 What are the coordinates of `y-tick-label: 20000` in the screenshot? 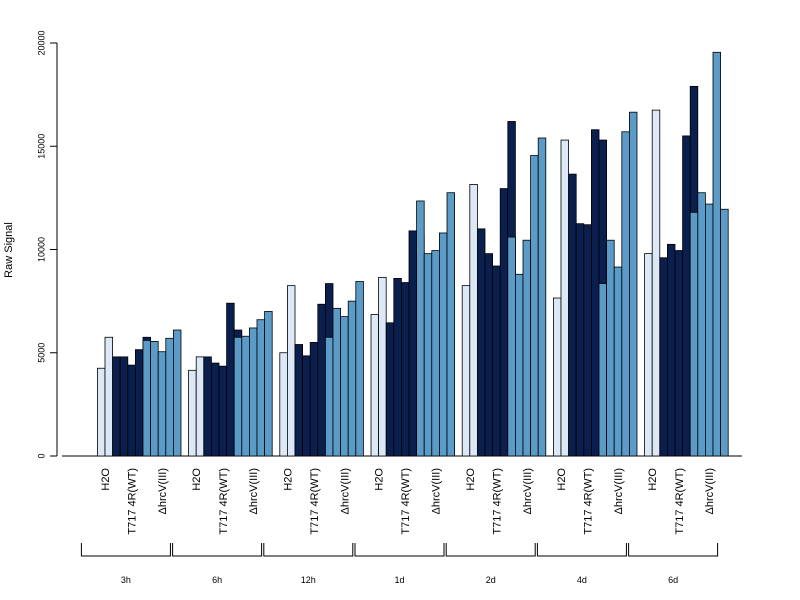 It's located at (42, 42).